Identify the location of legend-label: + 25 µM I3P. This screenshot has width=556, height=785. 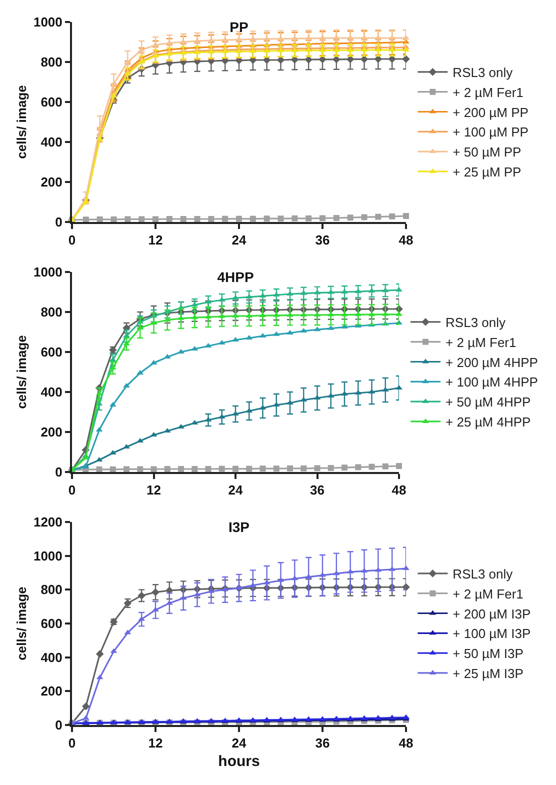
(488, 674).